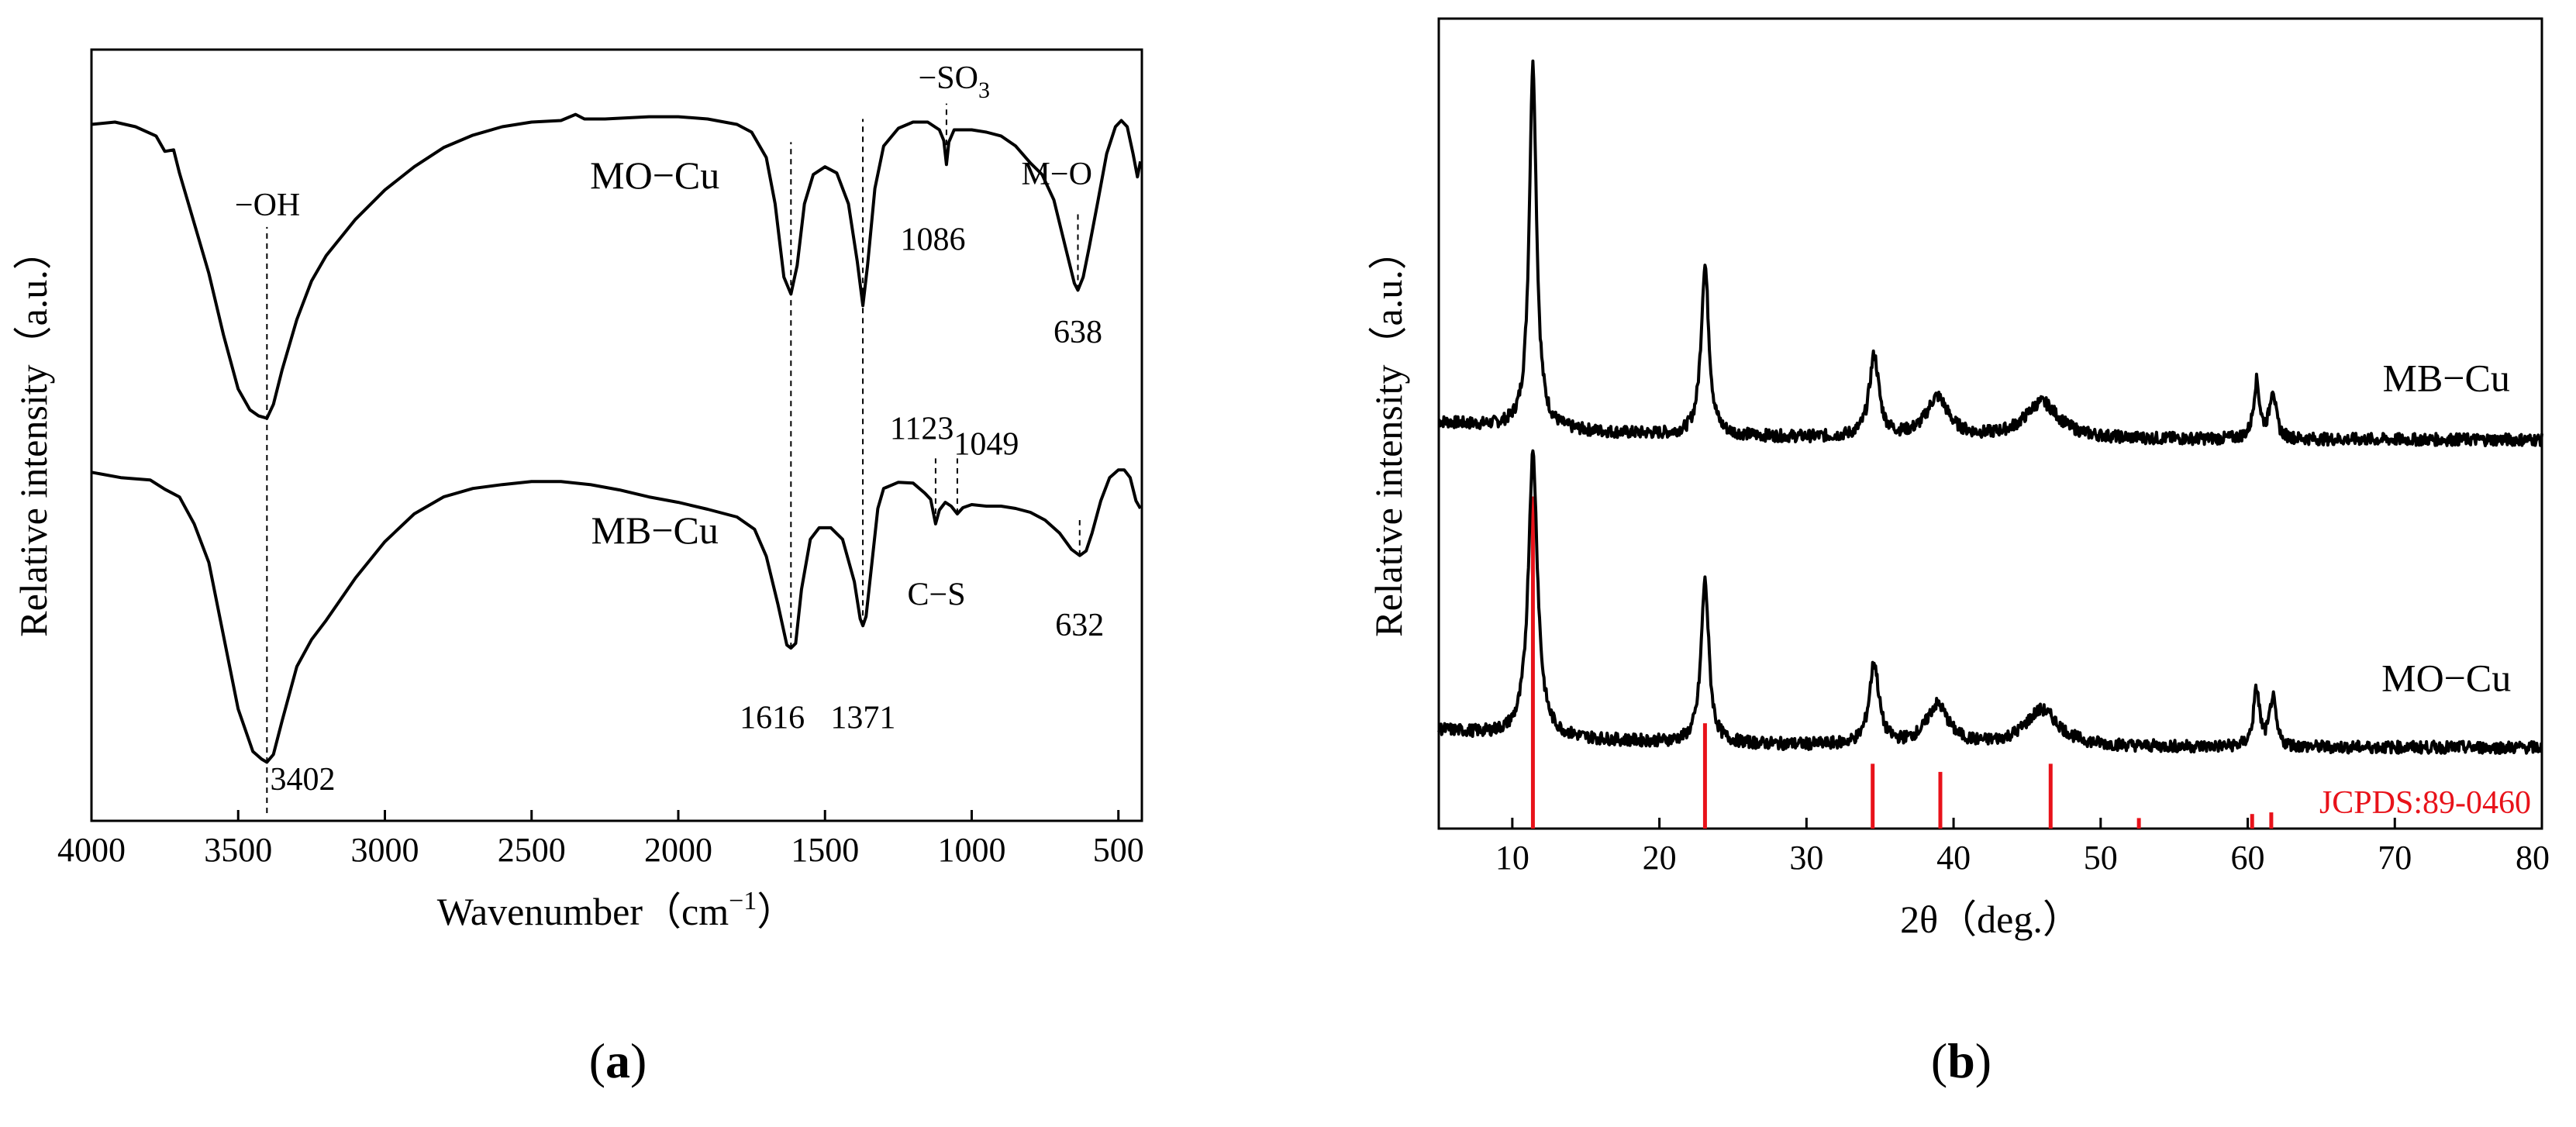  Describe the element at coordinates (937, 594) in the screenshot. I see `peak-annotation: C−S` at that location.